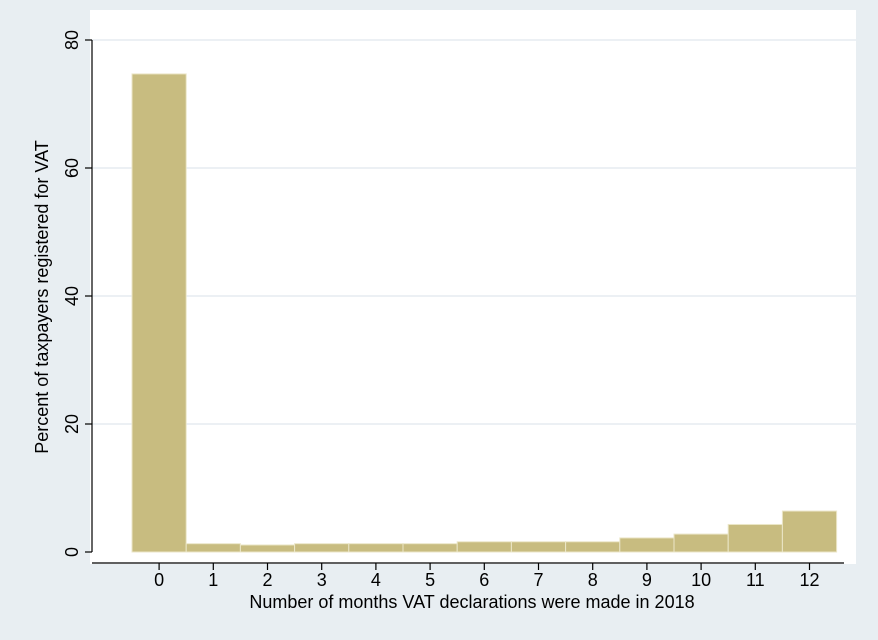  I want to click on x-tick-label: 8, so click(593, 580).